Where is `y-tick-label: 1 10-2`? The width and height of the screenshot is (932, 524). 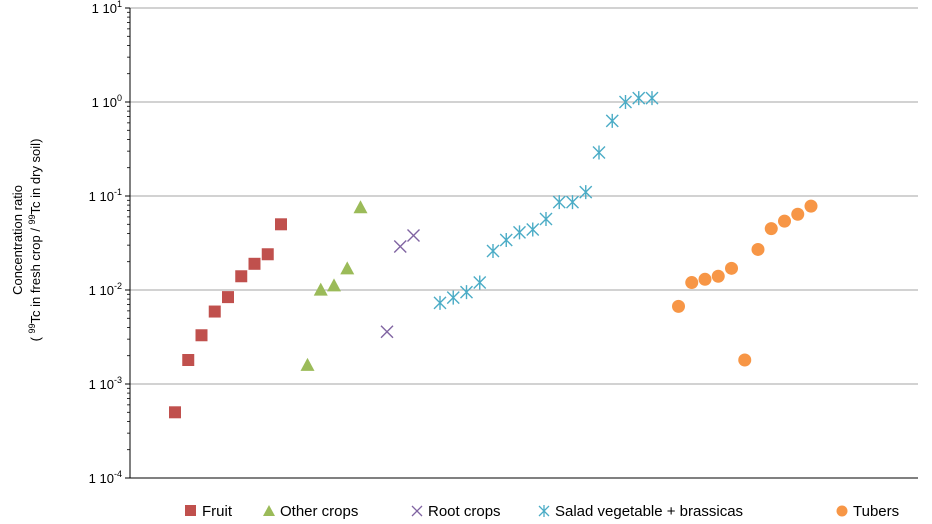
y-tick-label: 1 10-2 is located at coordinates (105, 289).